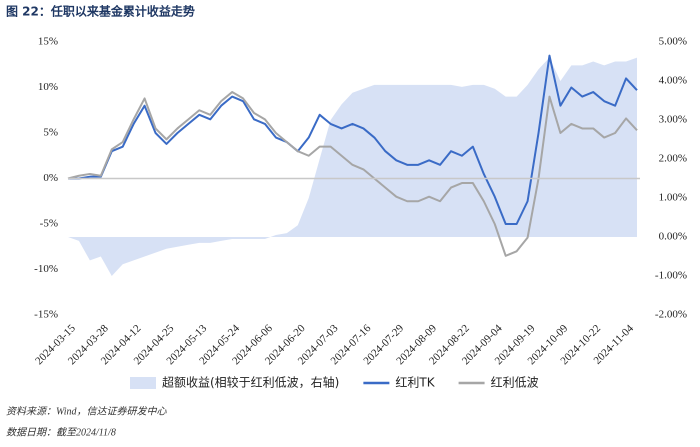 The width and height of the screenshot is (700, 447). Describe the element at coordinates (673, 237) in the screenshot. I see `y2-tick-label: 0.00%` at that location.